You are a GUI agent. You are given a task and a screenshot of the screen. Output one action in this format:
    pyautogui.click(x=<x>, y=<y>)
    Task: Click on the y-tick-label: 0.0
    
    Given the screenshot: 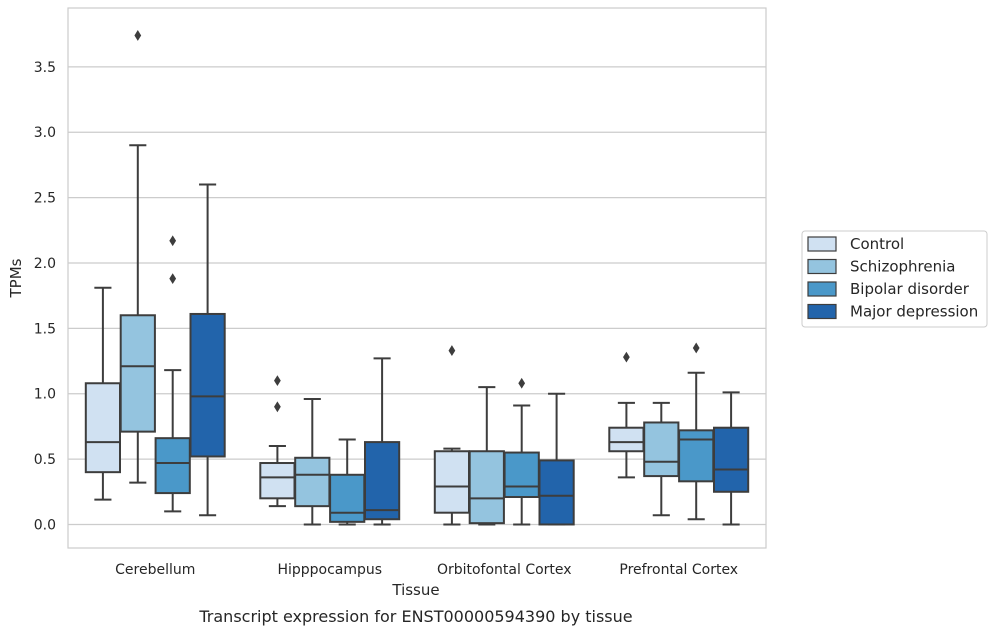 What is the action you would take?
    pyautogui.click(x=45, y=525)
    